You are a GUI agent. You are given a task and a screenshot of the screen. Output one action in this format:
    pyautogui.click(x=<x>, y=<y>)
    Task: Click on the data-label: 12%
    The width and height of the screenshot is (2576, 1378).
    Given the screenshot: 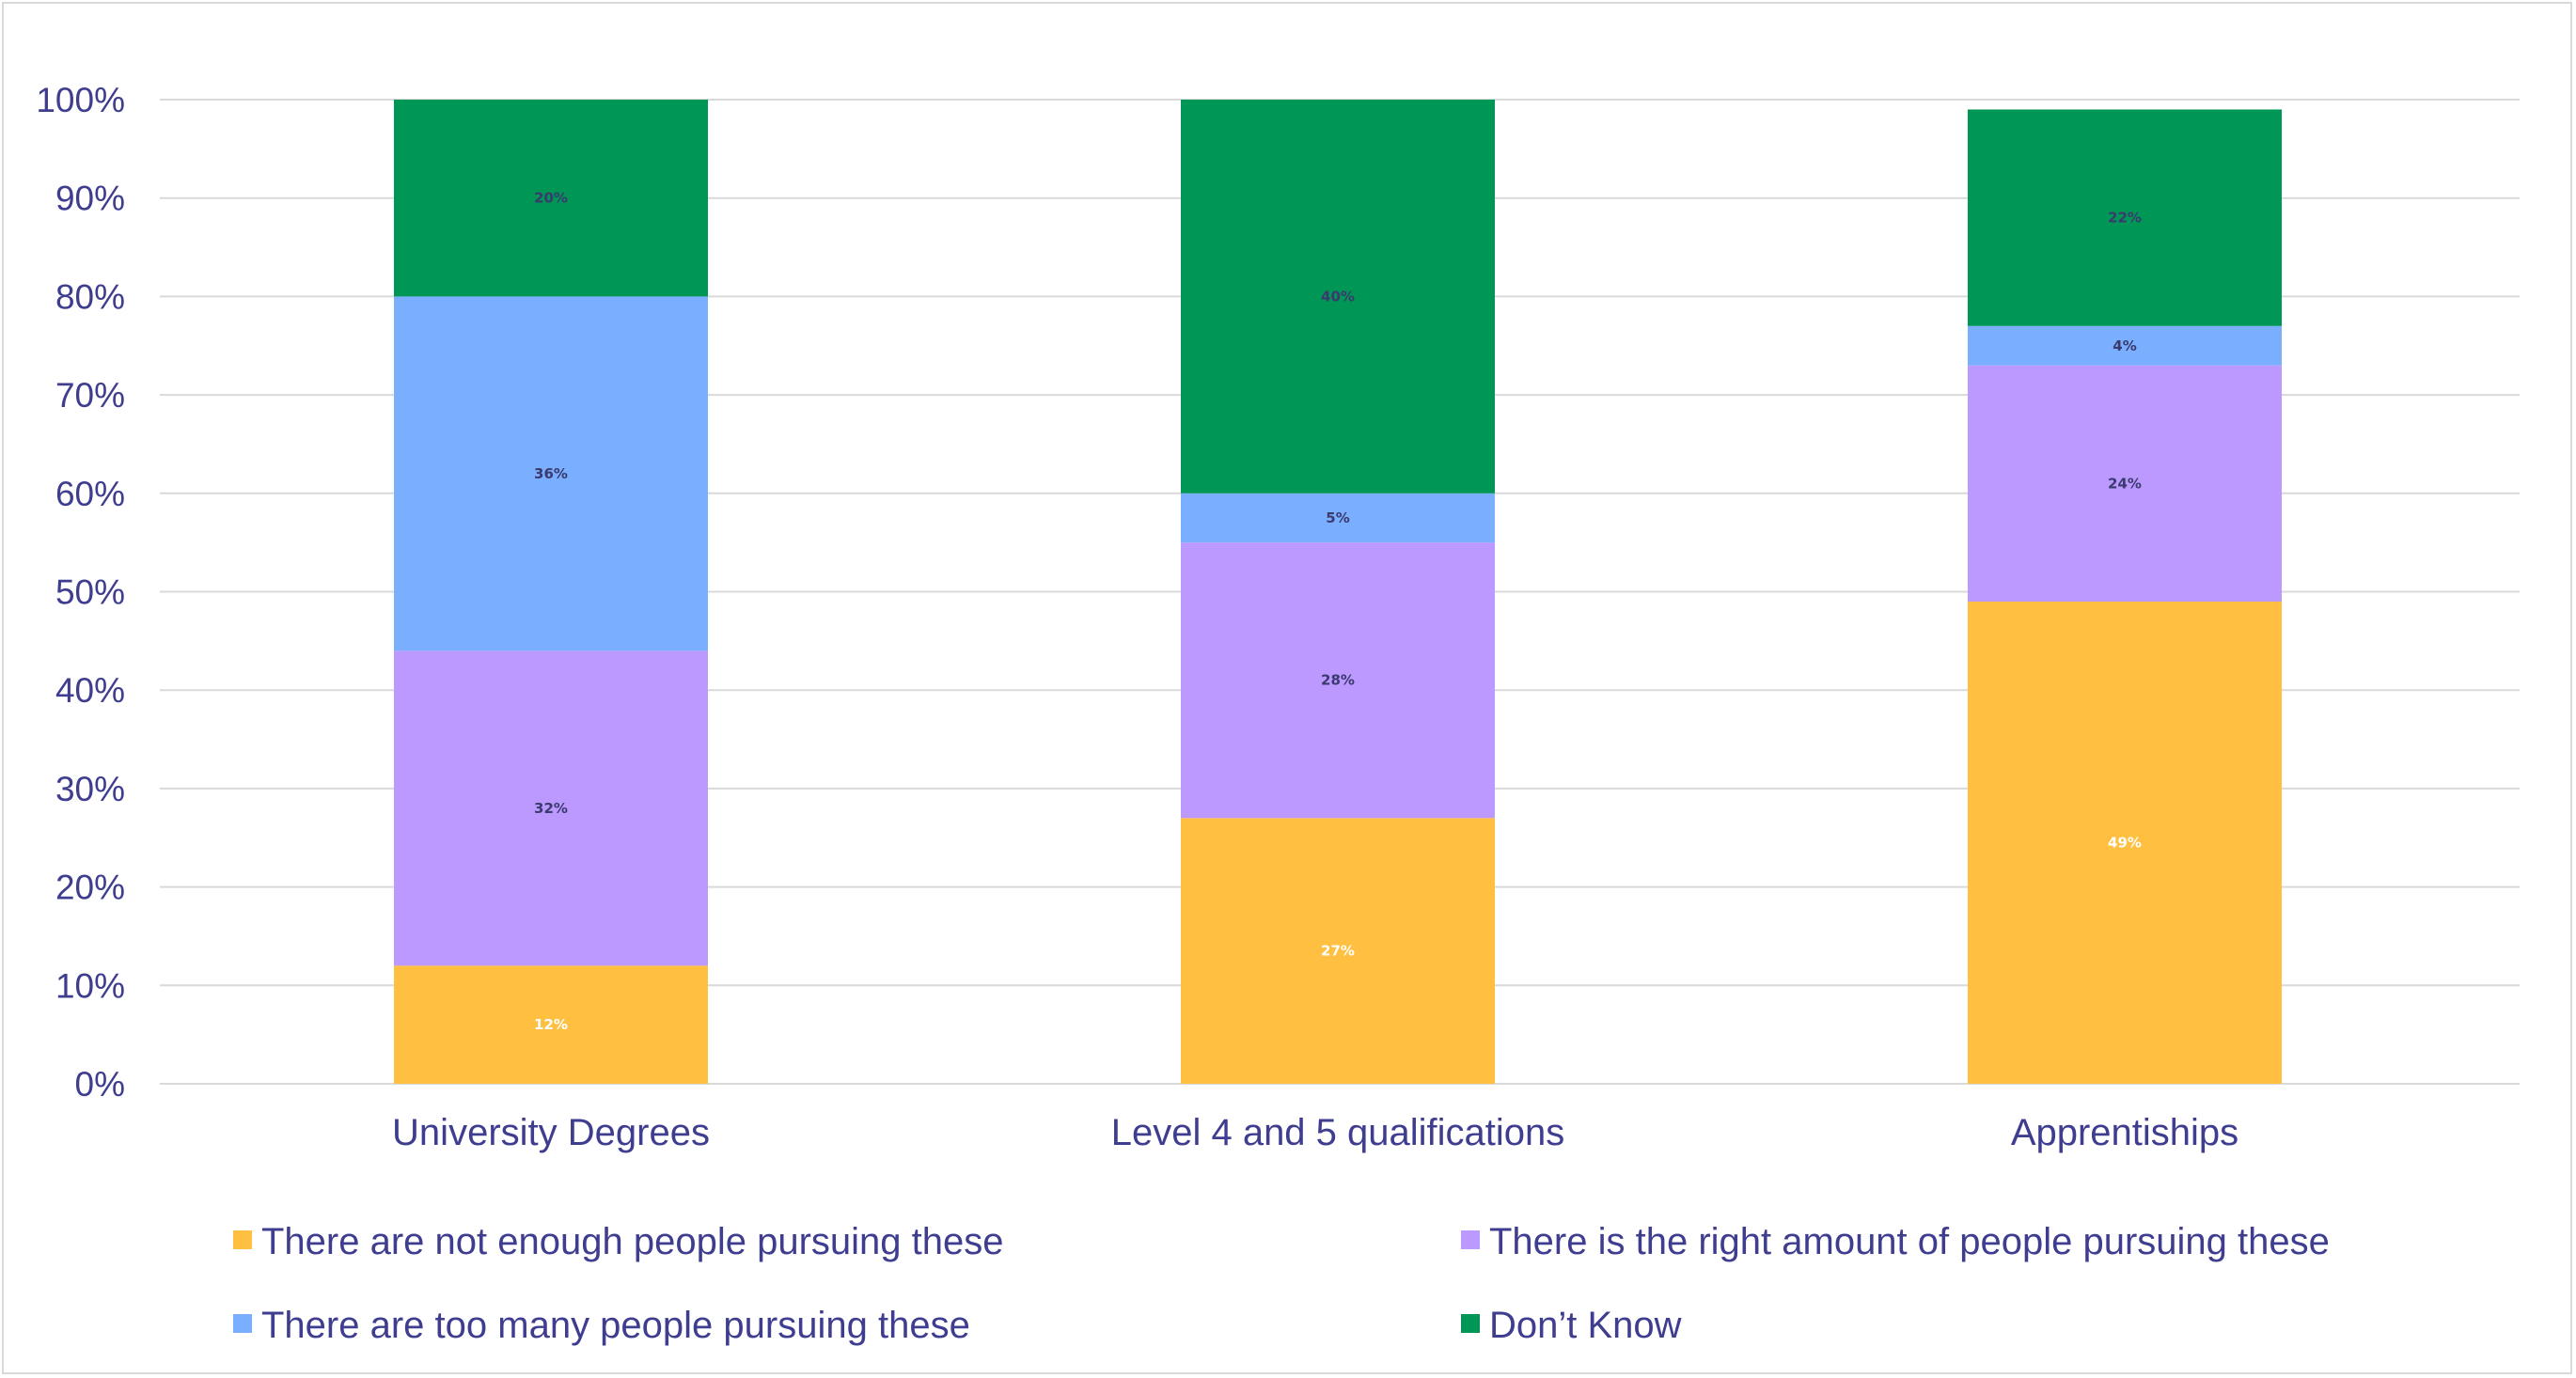 What is the action you would take?
    pyautogui.click(x=551, y=1025)
    